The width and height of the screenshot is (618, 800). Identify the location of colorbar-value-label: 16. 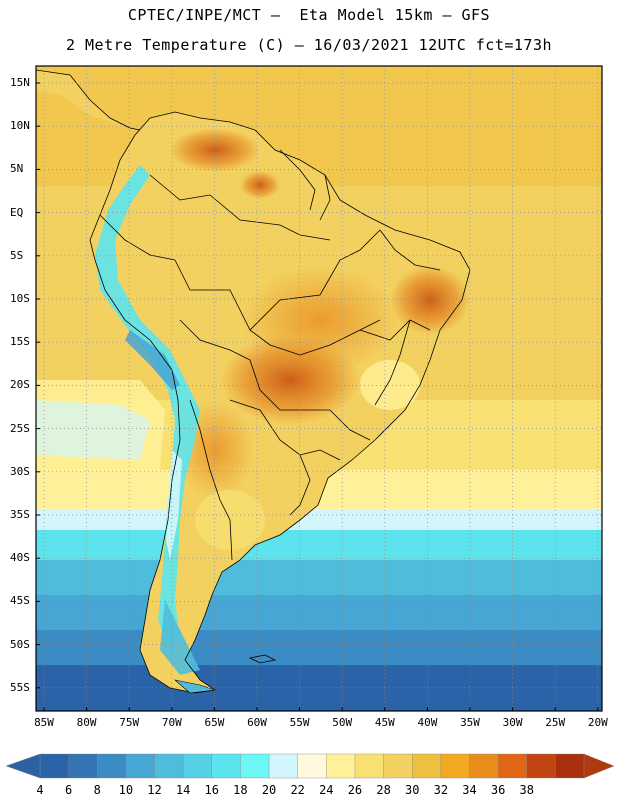
(211, 790).